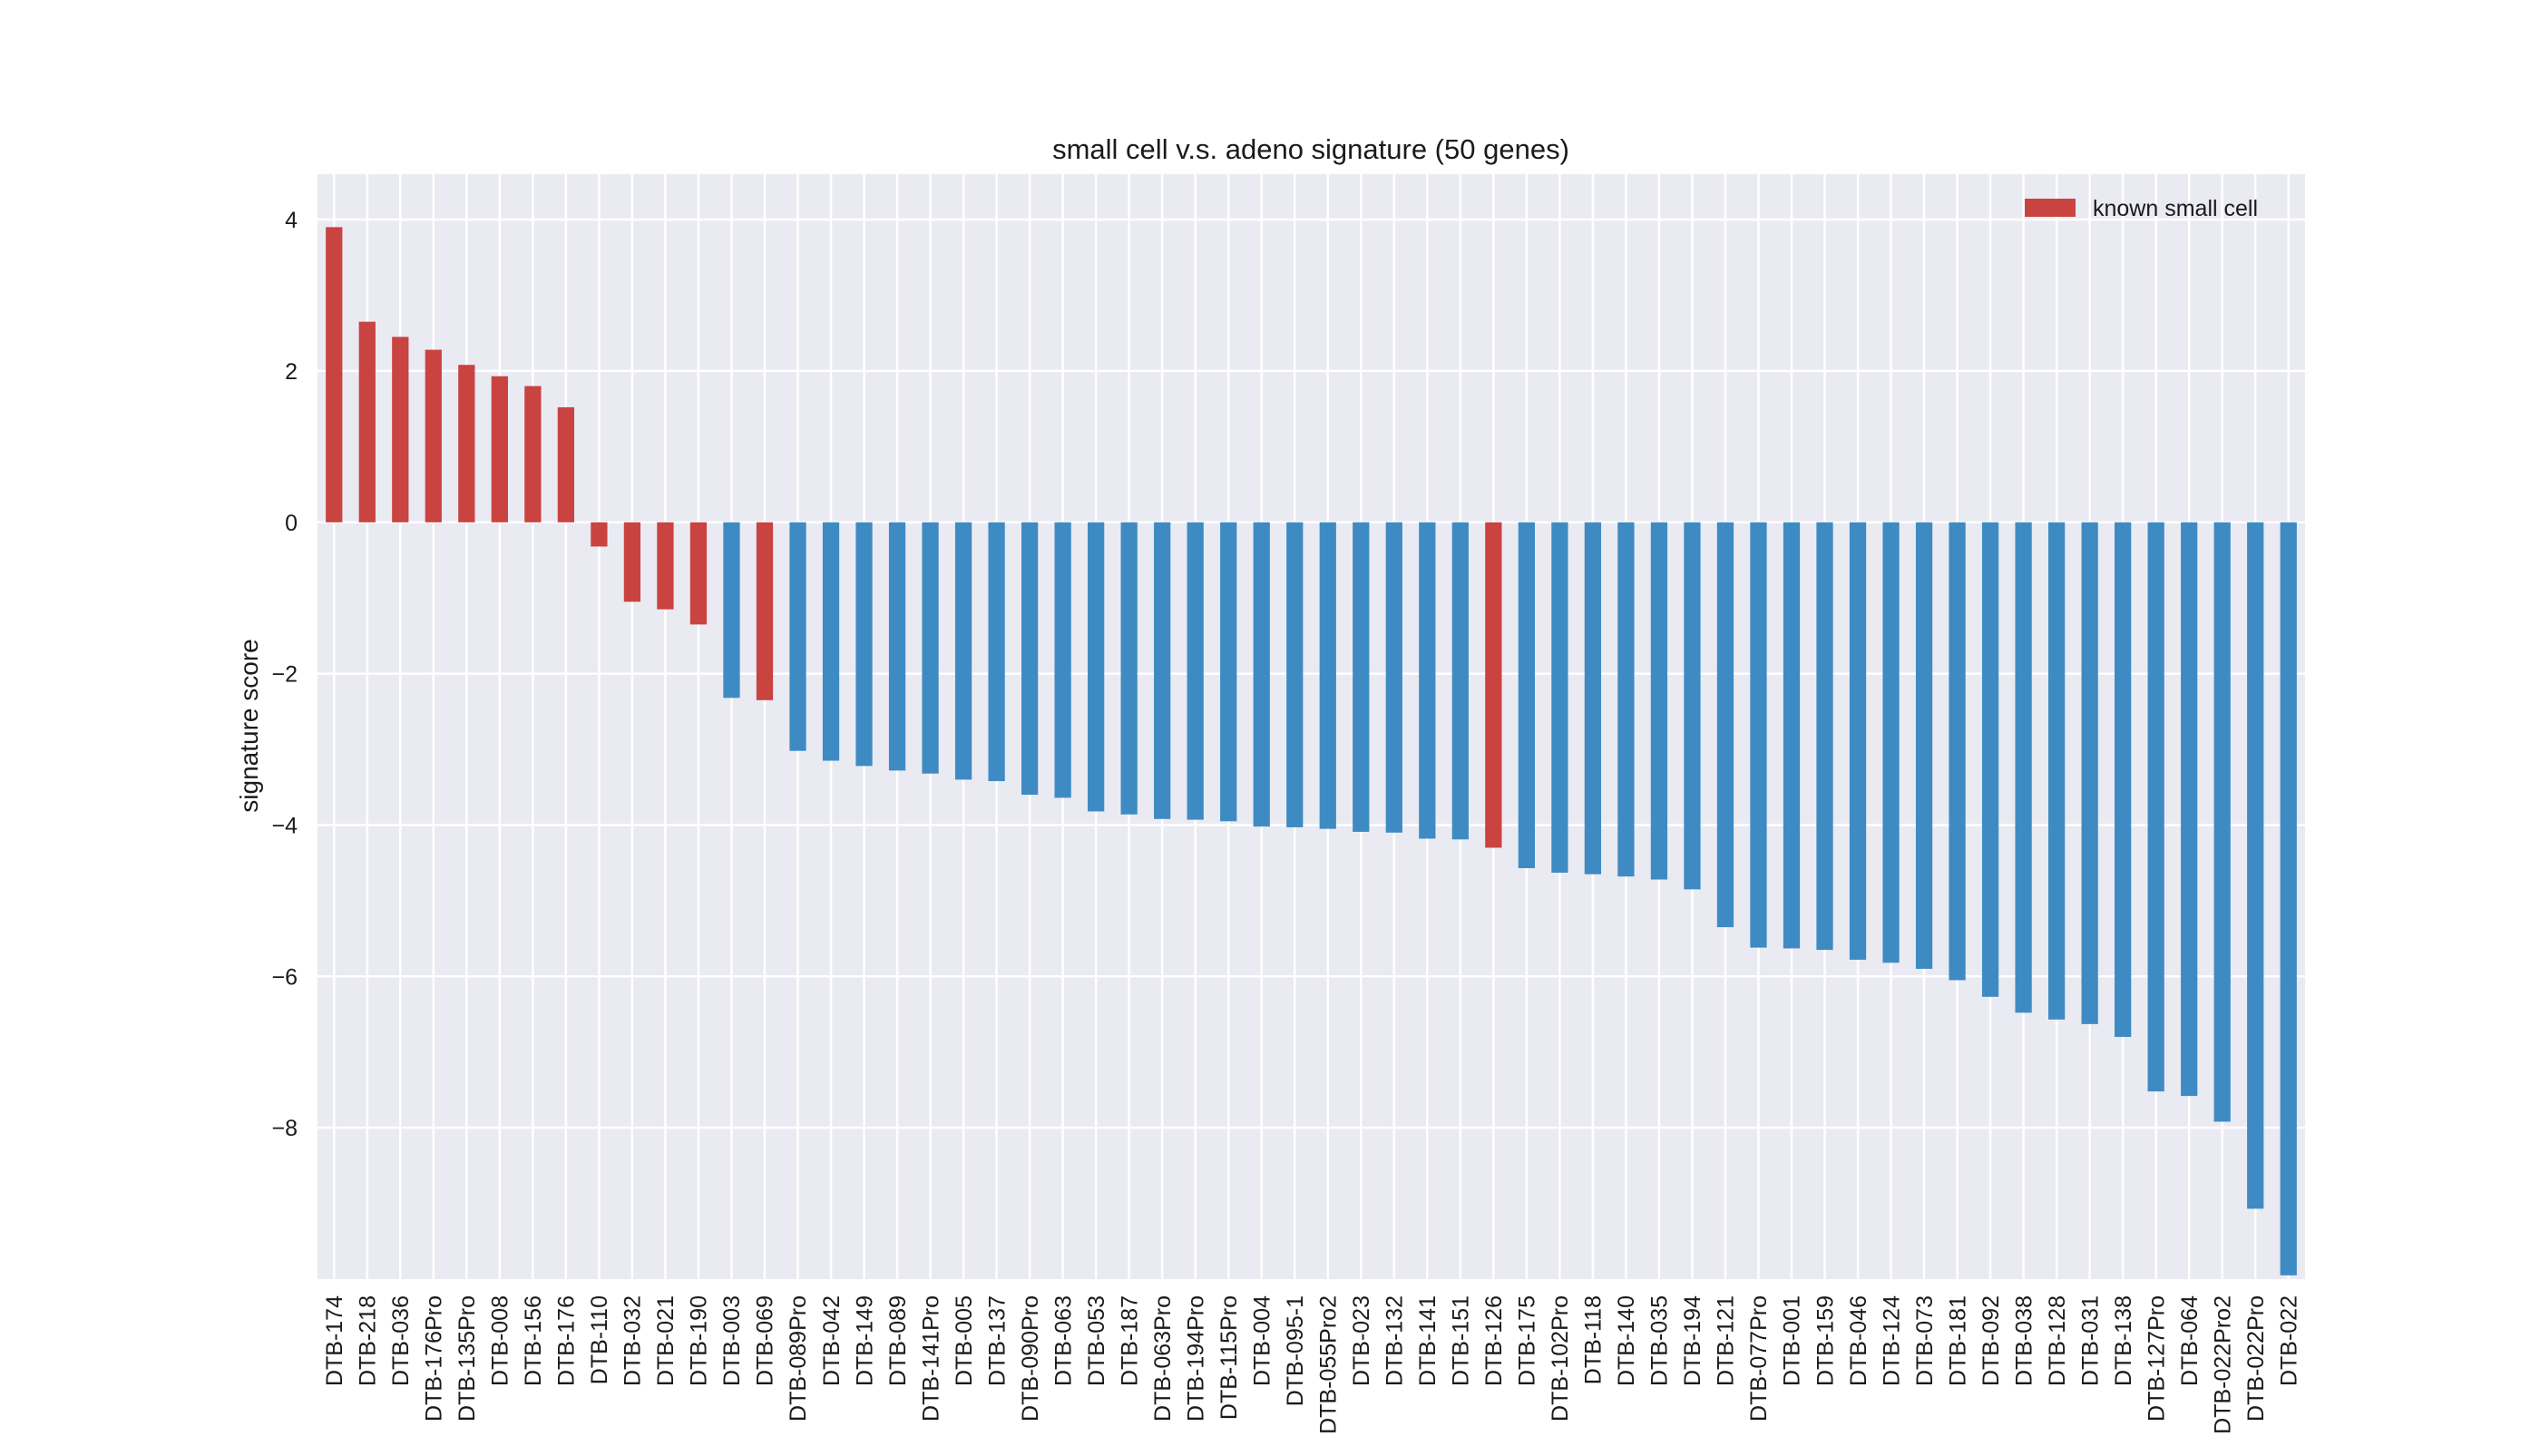  Describe the element at coordinates (1925, 1341) in the screenshot. I see `x-tick-label: DTB-073` at that location.